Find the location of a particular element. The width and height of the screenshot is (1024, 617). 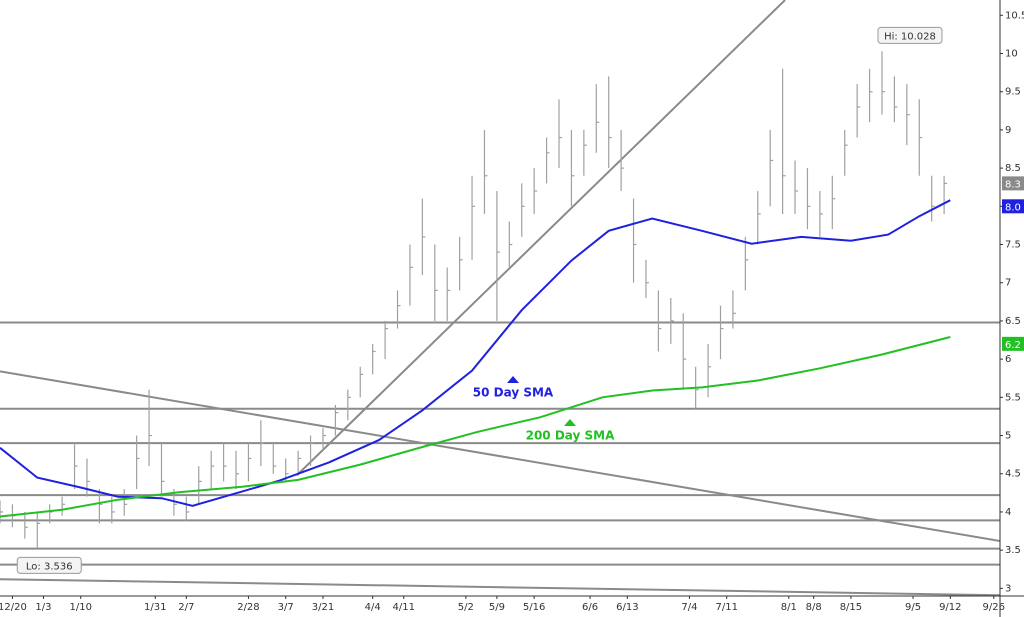

x-tick-label: 8/15 is located at coordinates (851, 607).